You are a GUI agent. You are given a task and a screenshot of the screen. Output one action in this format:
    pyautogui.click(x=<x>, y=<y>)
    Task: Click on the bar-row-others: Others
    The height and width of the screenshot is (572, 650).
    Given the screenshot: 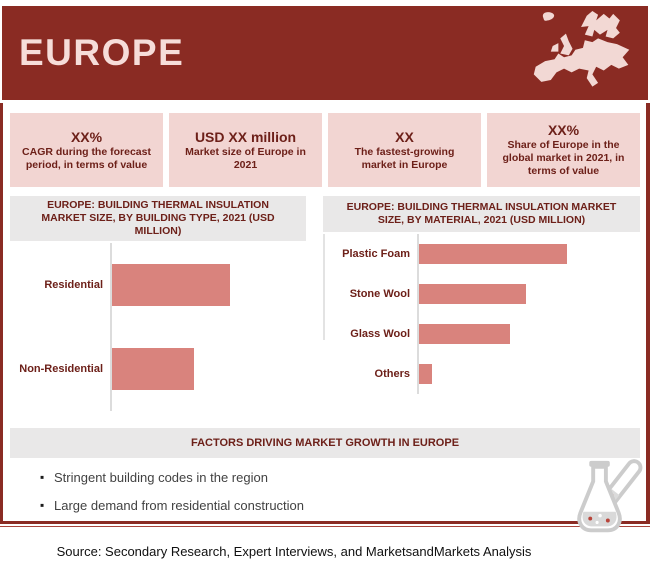 What is the action you would take?
    pyautogui.click(x=481, y=374)
    